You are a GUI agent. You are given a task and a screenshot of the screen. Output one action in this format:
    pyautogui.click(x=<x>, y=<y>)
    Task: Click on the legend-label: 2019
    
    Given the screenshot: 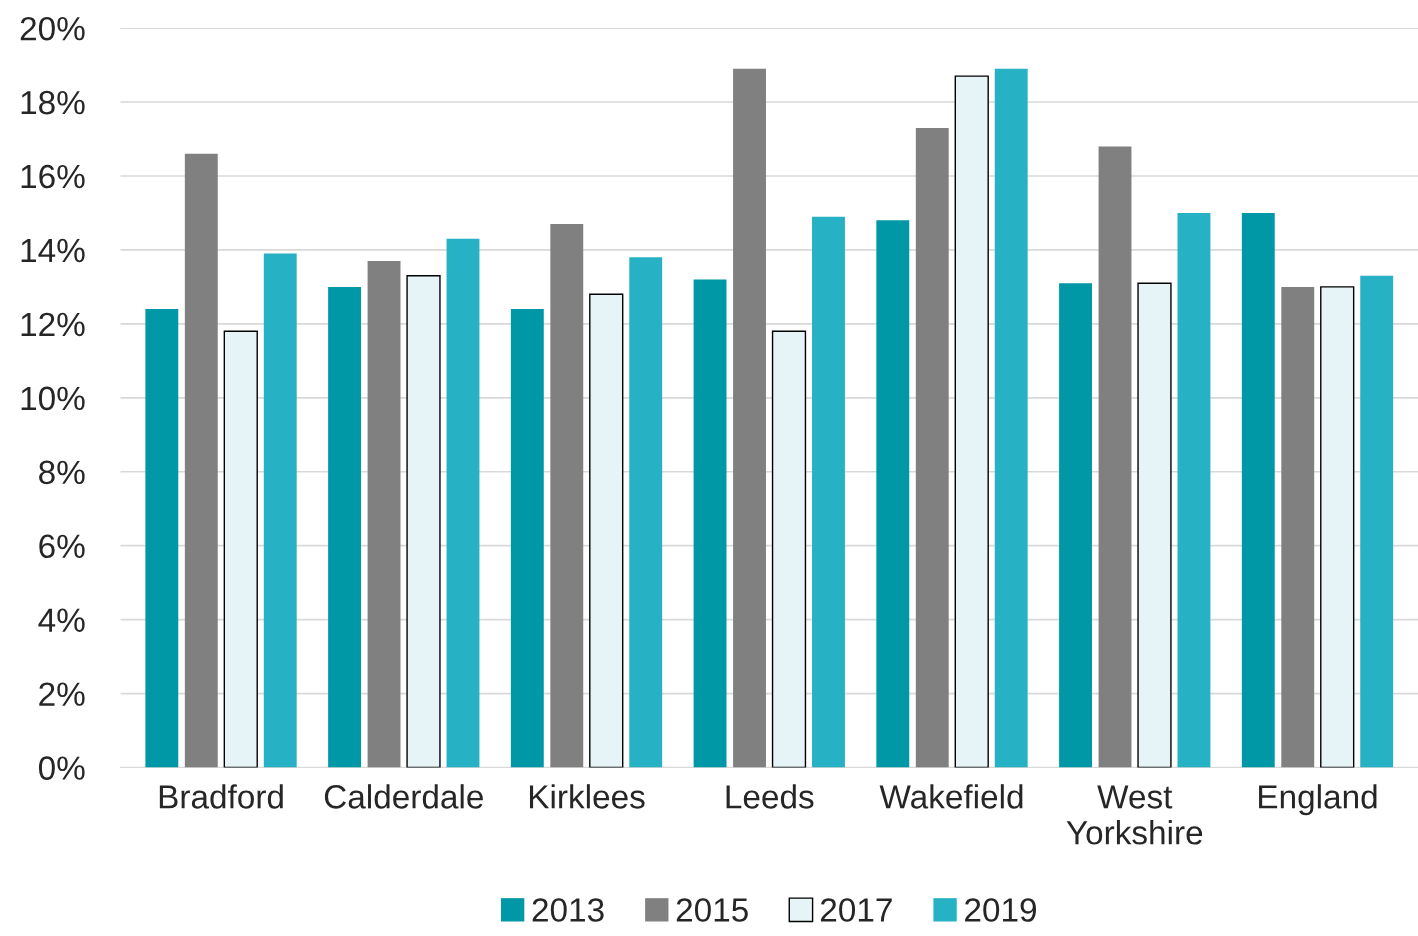 What is the action you would take?
    pyautogui.click(x=1000, y=910)
    